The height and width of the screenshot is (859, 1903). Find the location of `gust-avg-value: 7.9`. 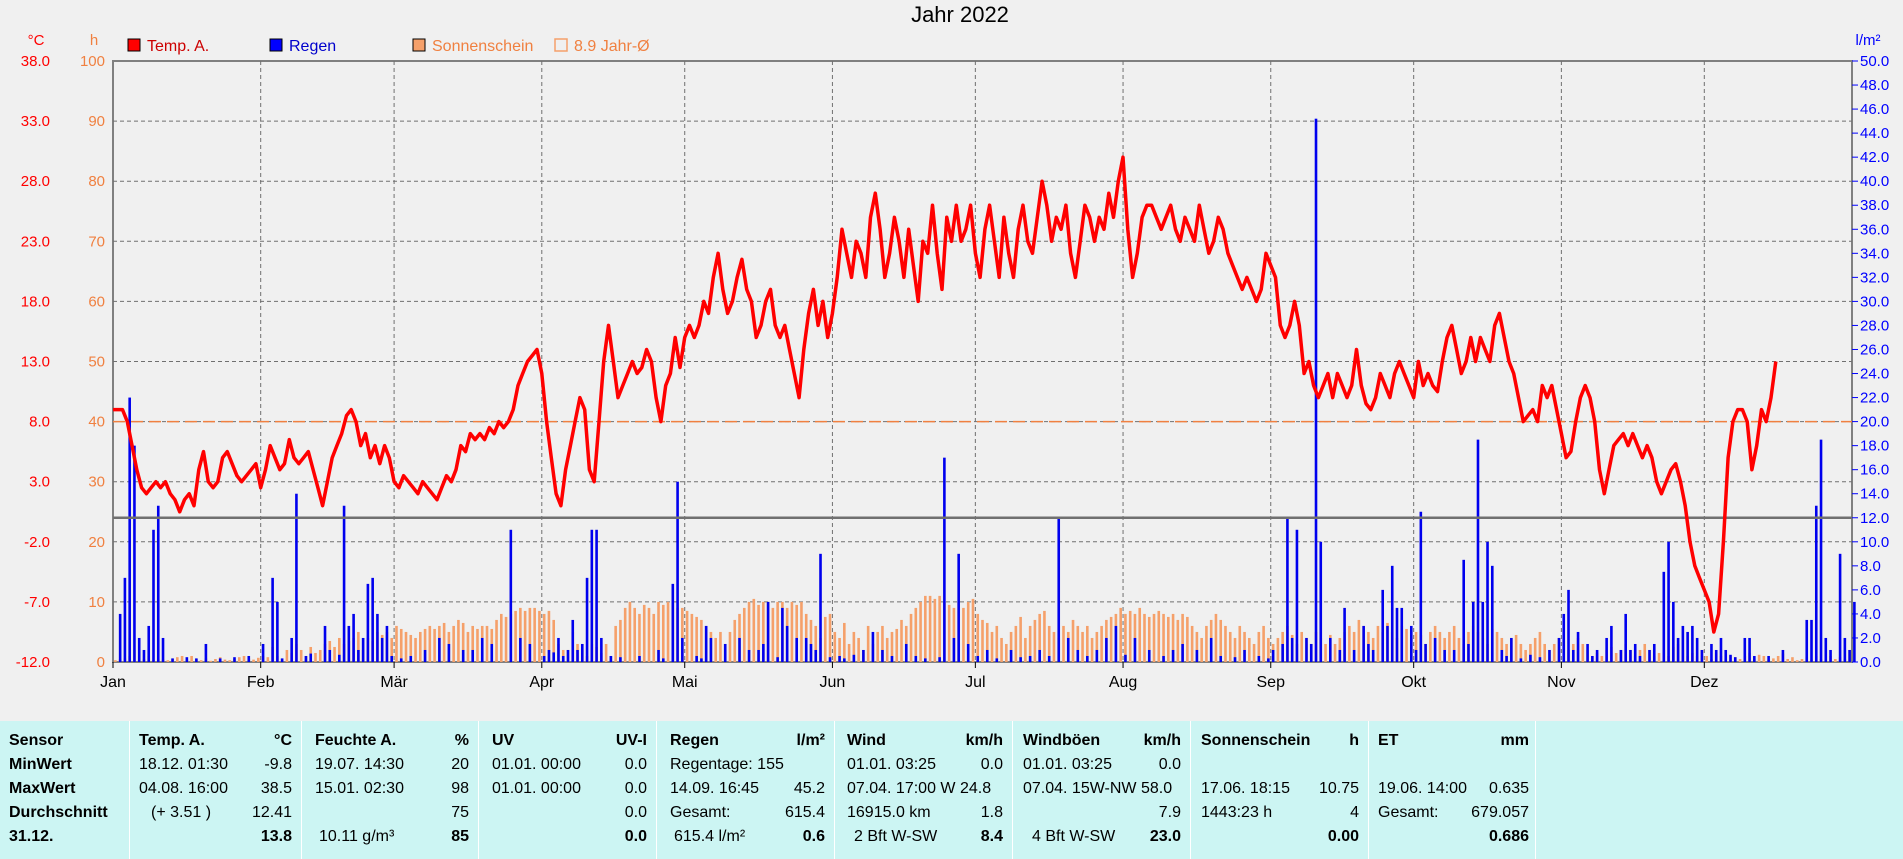

gust-avg-value: 7.9 is located at coordinates (1169, 812).